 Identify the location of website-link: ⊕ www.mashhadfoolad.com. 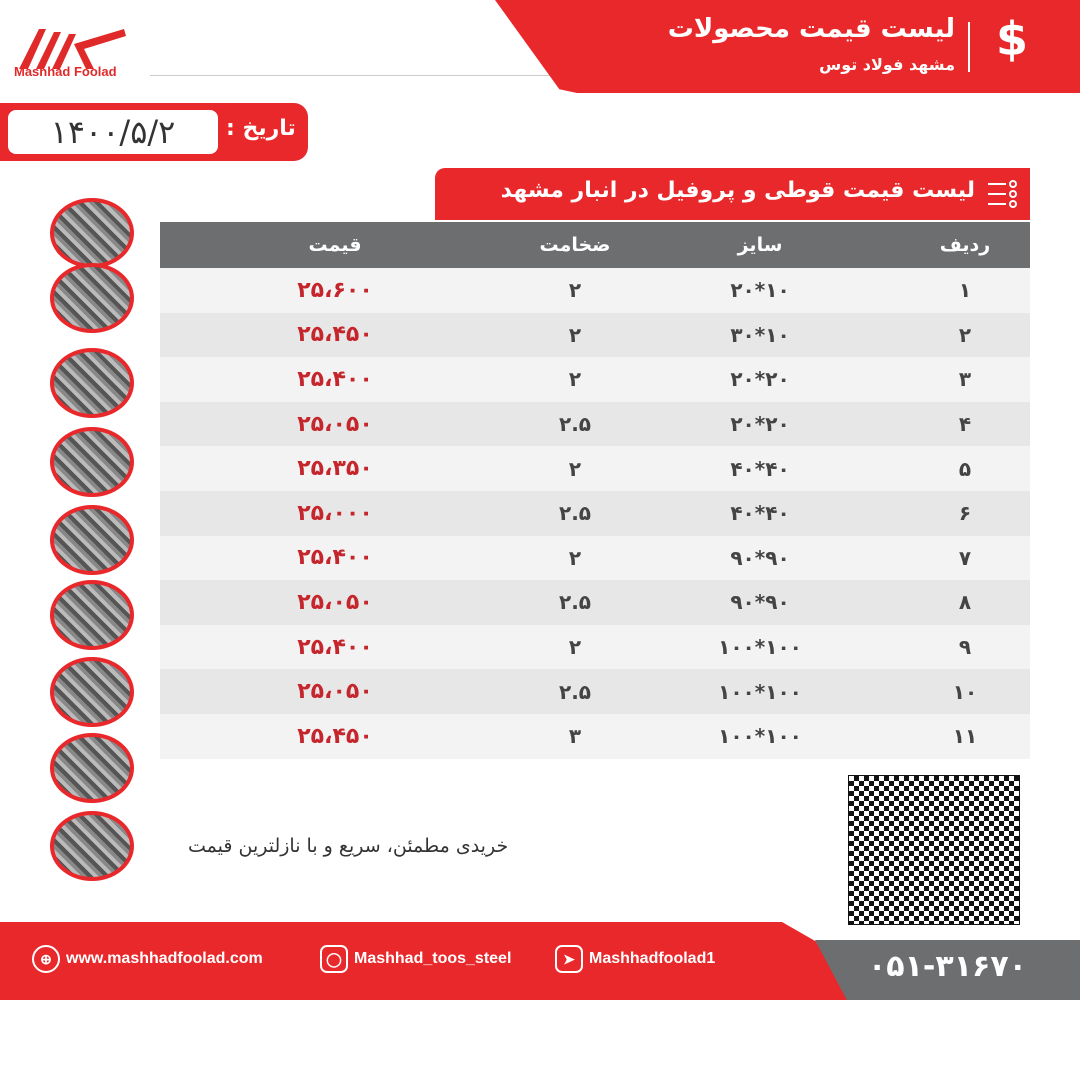
(147, 959).